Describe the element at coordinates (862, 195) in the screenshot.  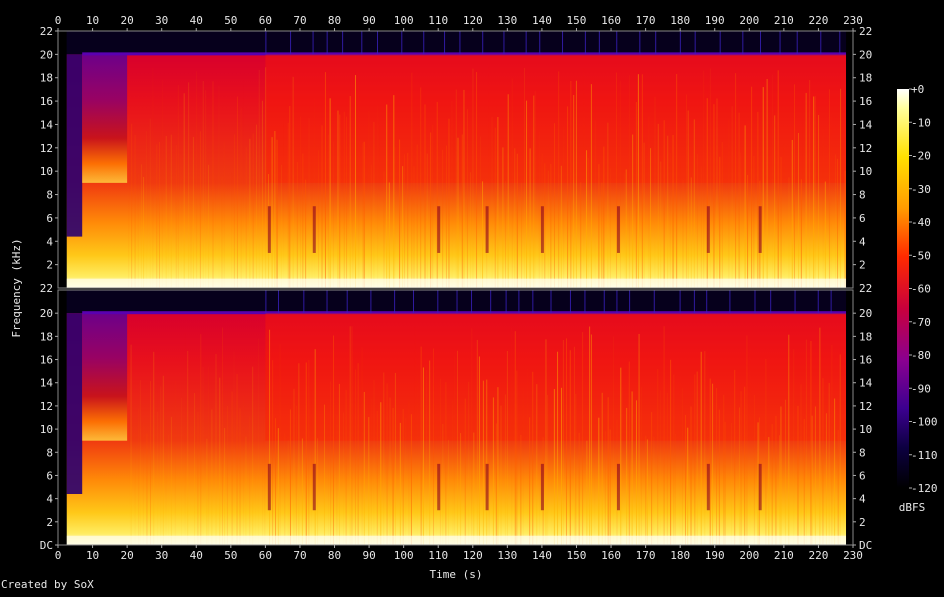
I see `y-tick-label-right: 8` at that location.